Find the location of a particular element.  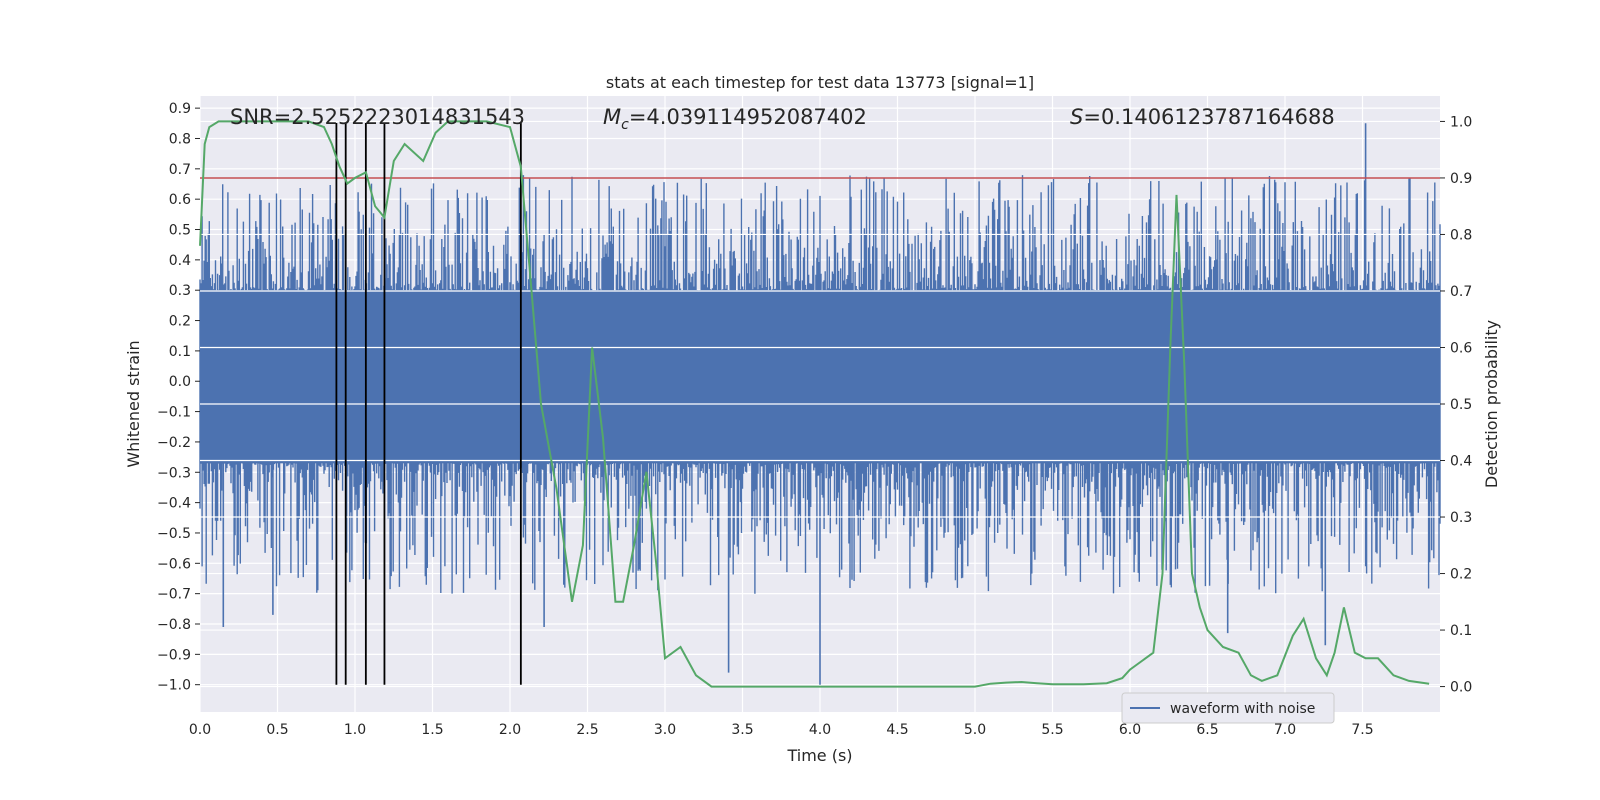

x-tick-label: 0.5 is located at coordinates (277, 730).